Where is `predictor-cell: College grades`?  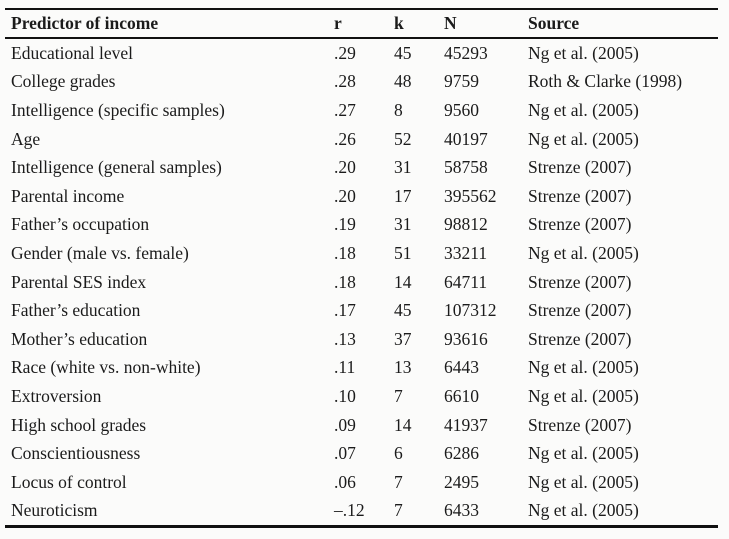
predictor-cell: College grades is located at coordinates (63, 81).